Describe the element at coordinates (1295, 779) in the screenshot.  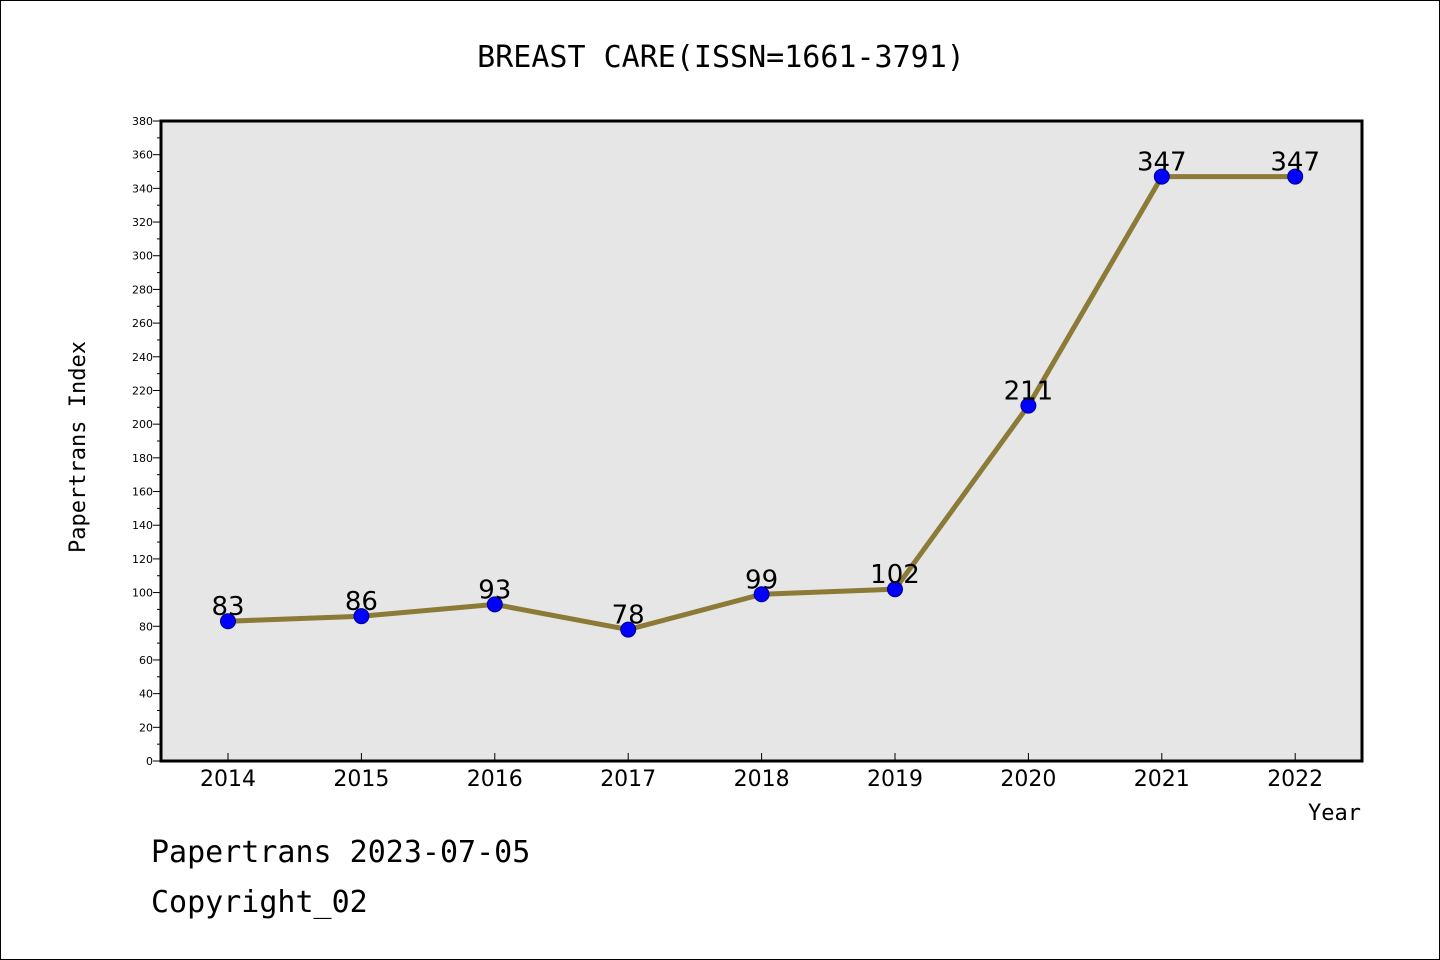
I see `x-tick-label: 2022` at that location.